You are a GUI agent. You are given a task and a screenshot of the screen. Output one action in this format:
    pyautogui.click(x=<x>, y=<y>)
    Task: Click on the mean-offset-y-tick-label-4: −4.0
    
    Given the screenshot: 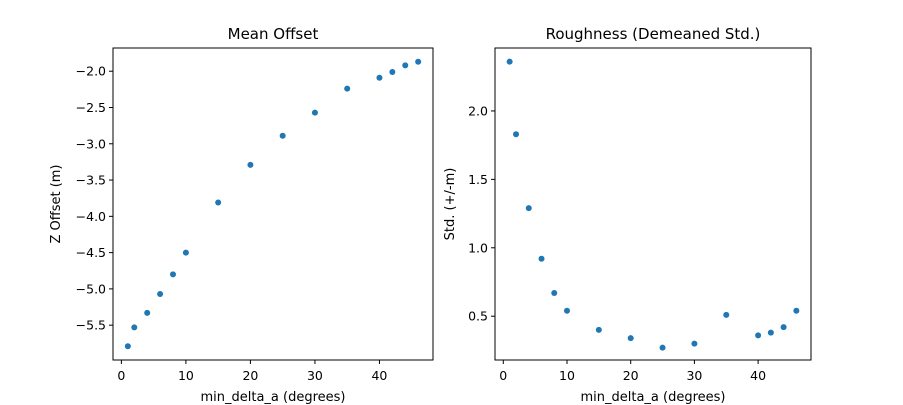 What is the action you would take?
    pyautogui.click(x=91, y=216)
    